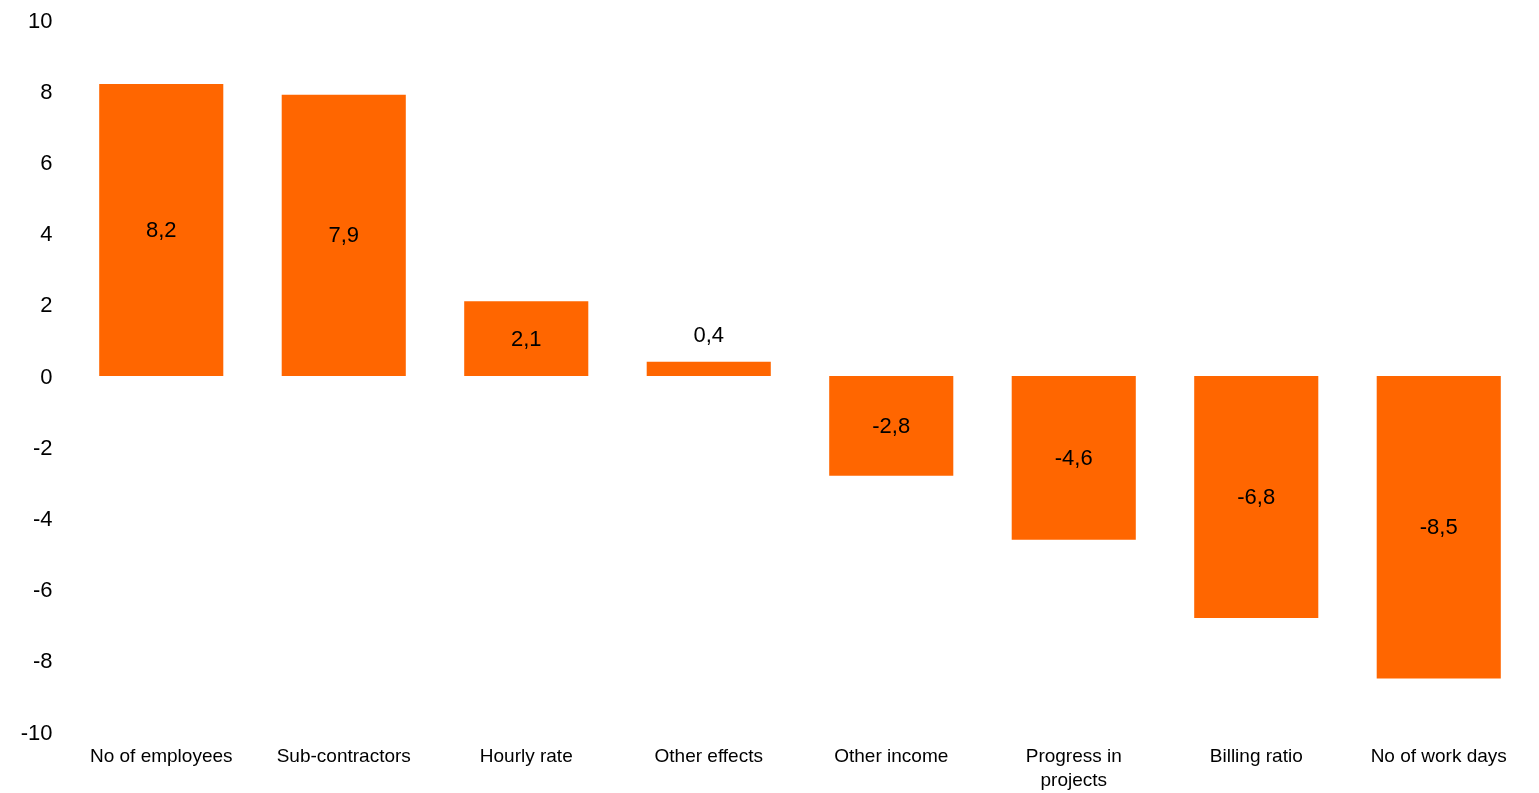  What do you see at coordinates (46, 91) in the screenshot?
I see `y-tick-label: 8` at bounding box center [46, 91].